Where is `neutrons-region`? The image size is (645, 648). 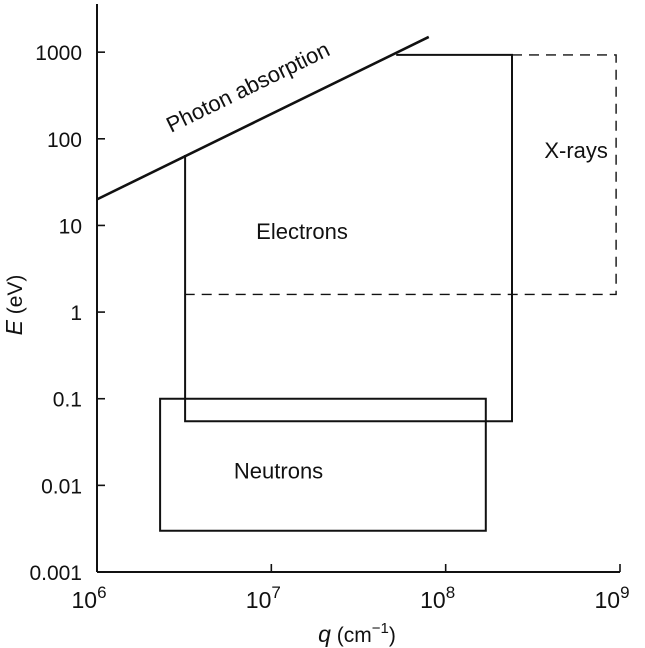 neutrons-region is located at coordinates (323, 464).